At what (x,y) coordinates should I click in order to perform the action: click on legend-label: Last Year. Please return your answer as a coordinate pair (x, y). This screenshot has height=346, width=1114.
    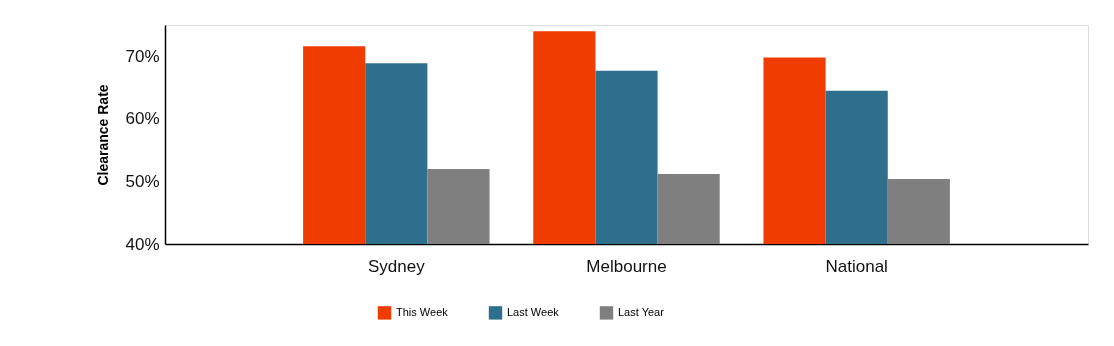
    Looking at the image, I should click on (641, 311).